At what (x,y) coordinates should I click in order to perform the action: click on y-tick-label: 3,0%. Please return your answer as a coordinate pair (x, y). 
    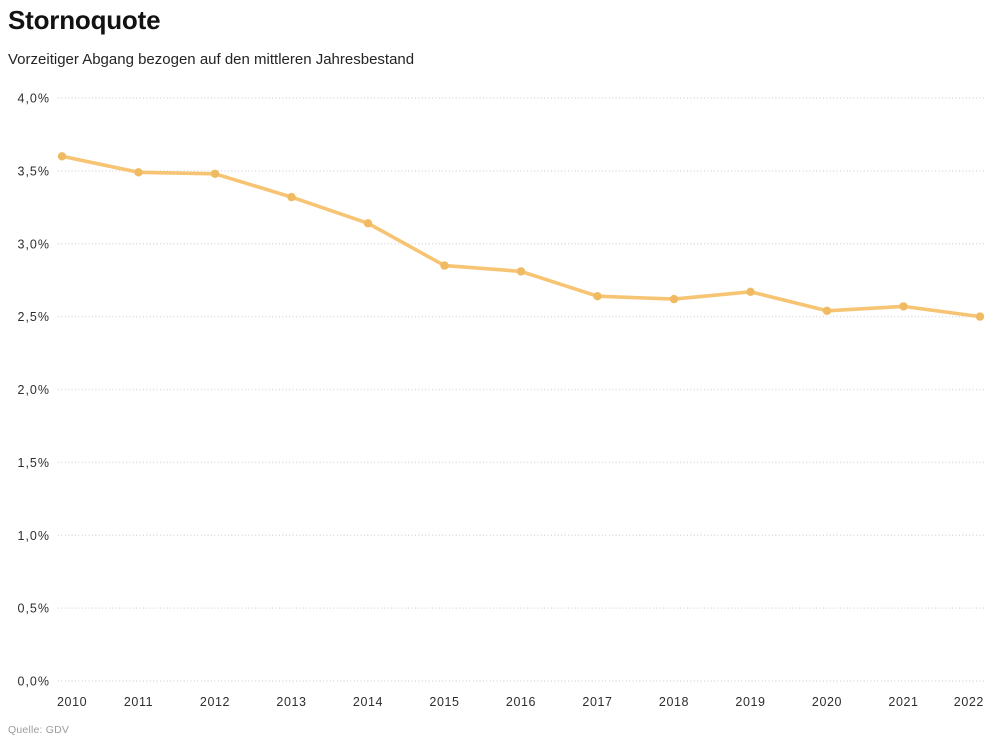
    Looking at the image, I should click on (34, 244).